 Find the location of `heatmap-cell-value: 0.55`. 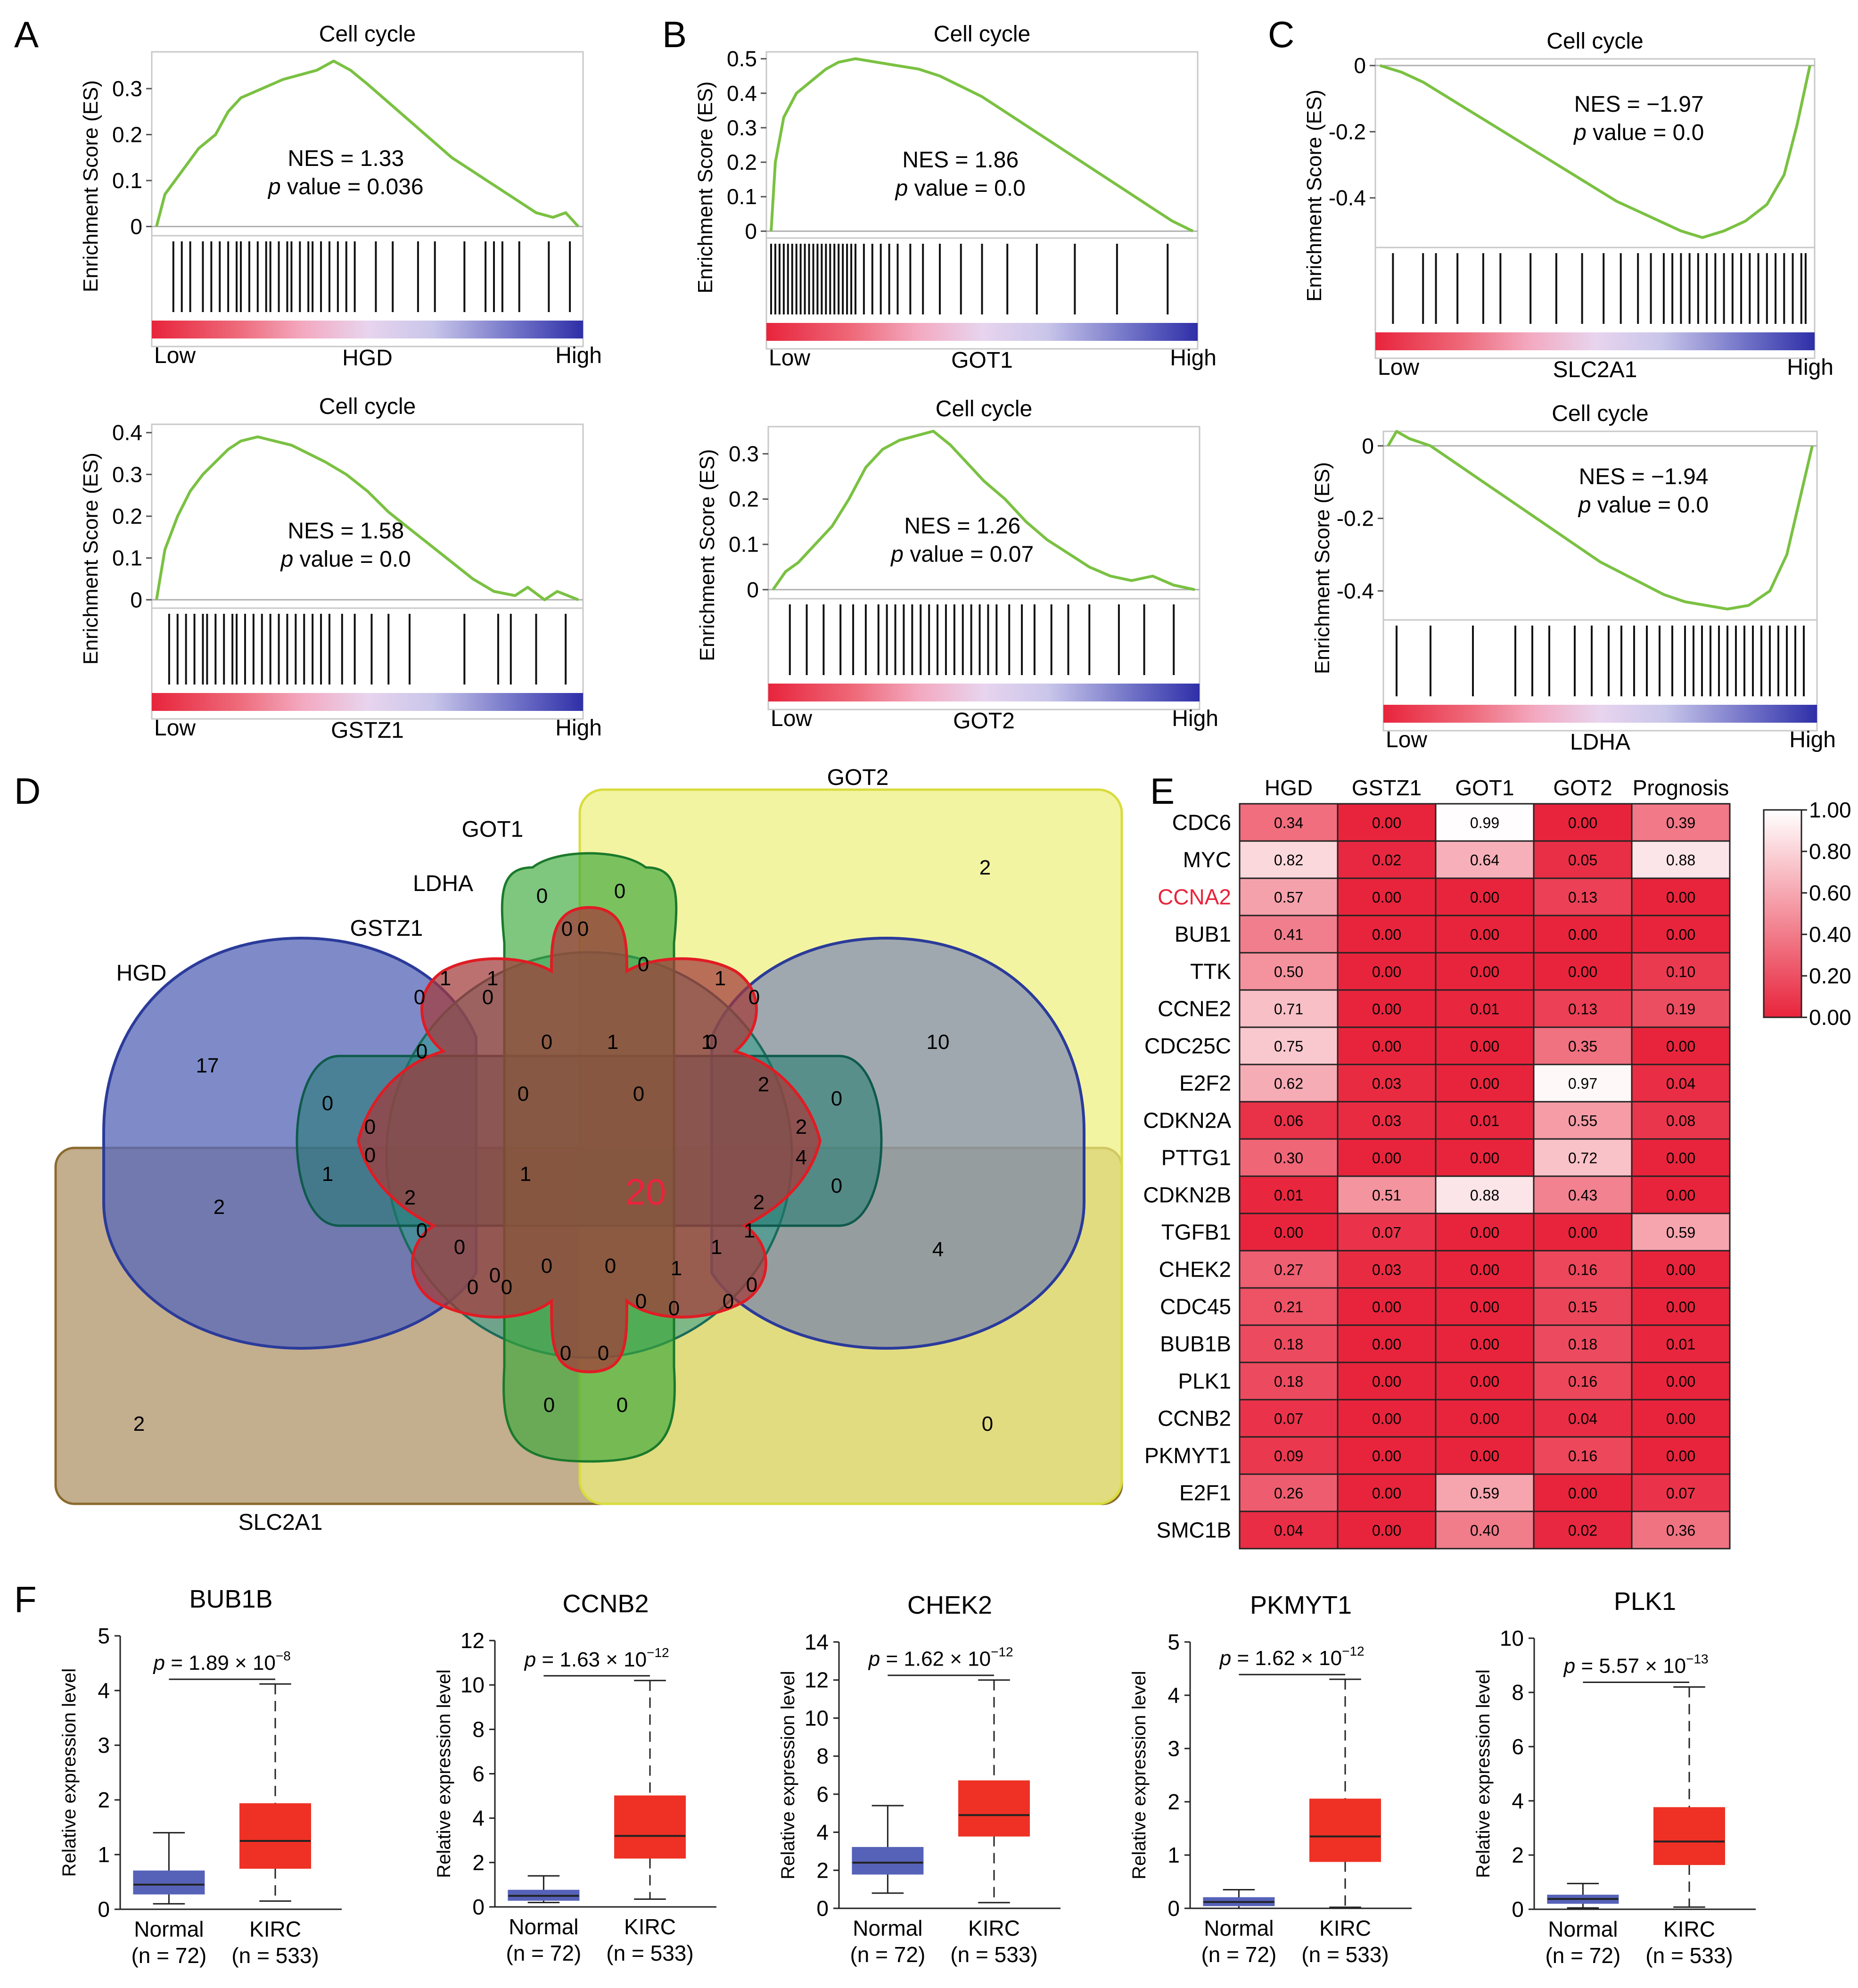

heatmap-cell-value: 0.55 is located at coordinates (1582, 1121).